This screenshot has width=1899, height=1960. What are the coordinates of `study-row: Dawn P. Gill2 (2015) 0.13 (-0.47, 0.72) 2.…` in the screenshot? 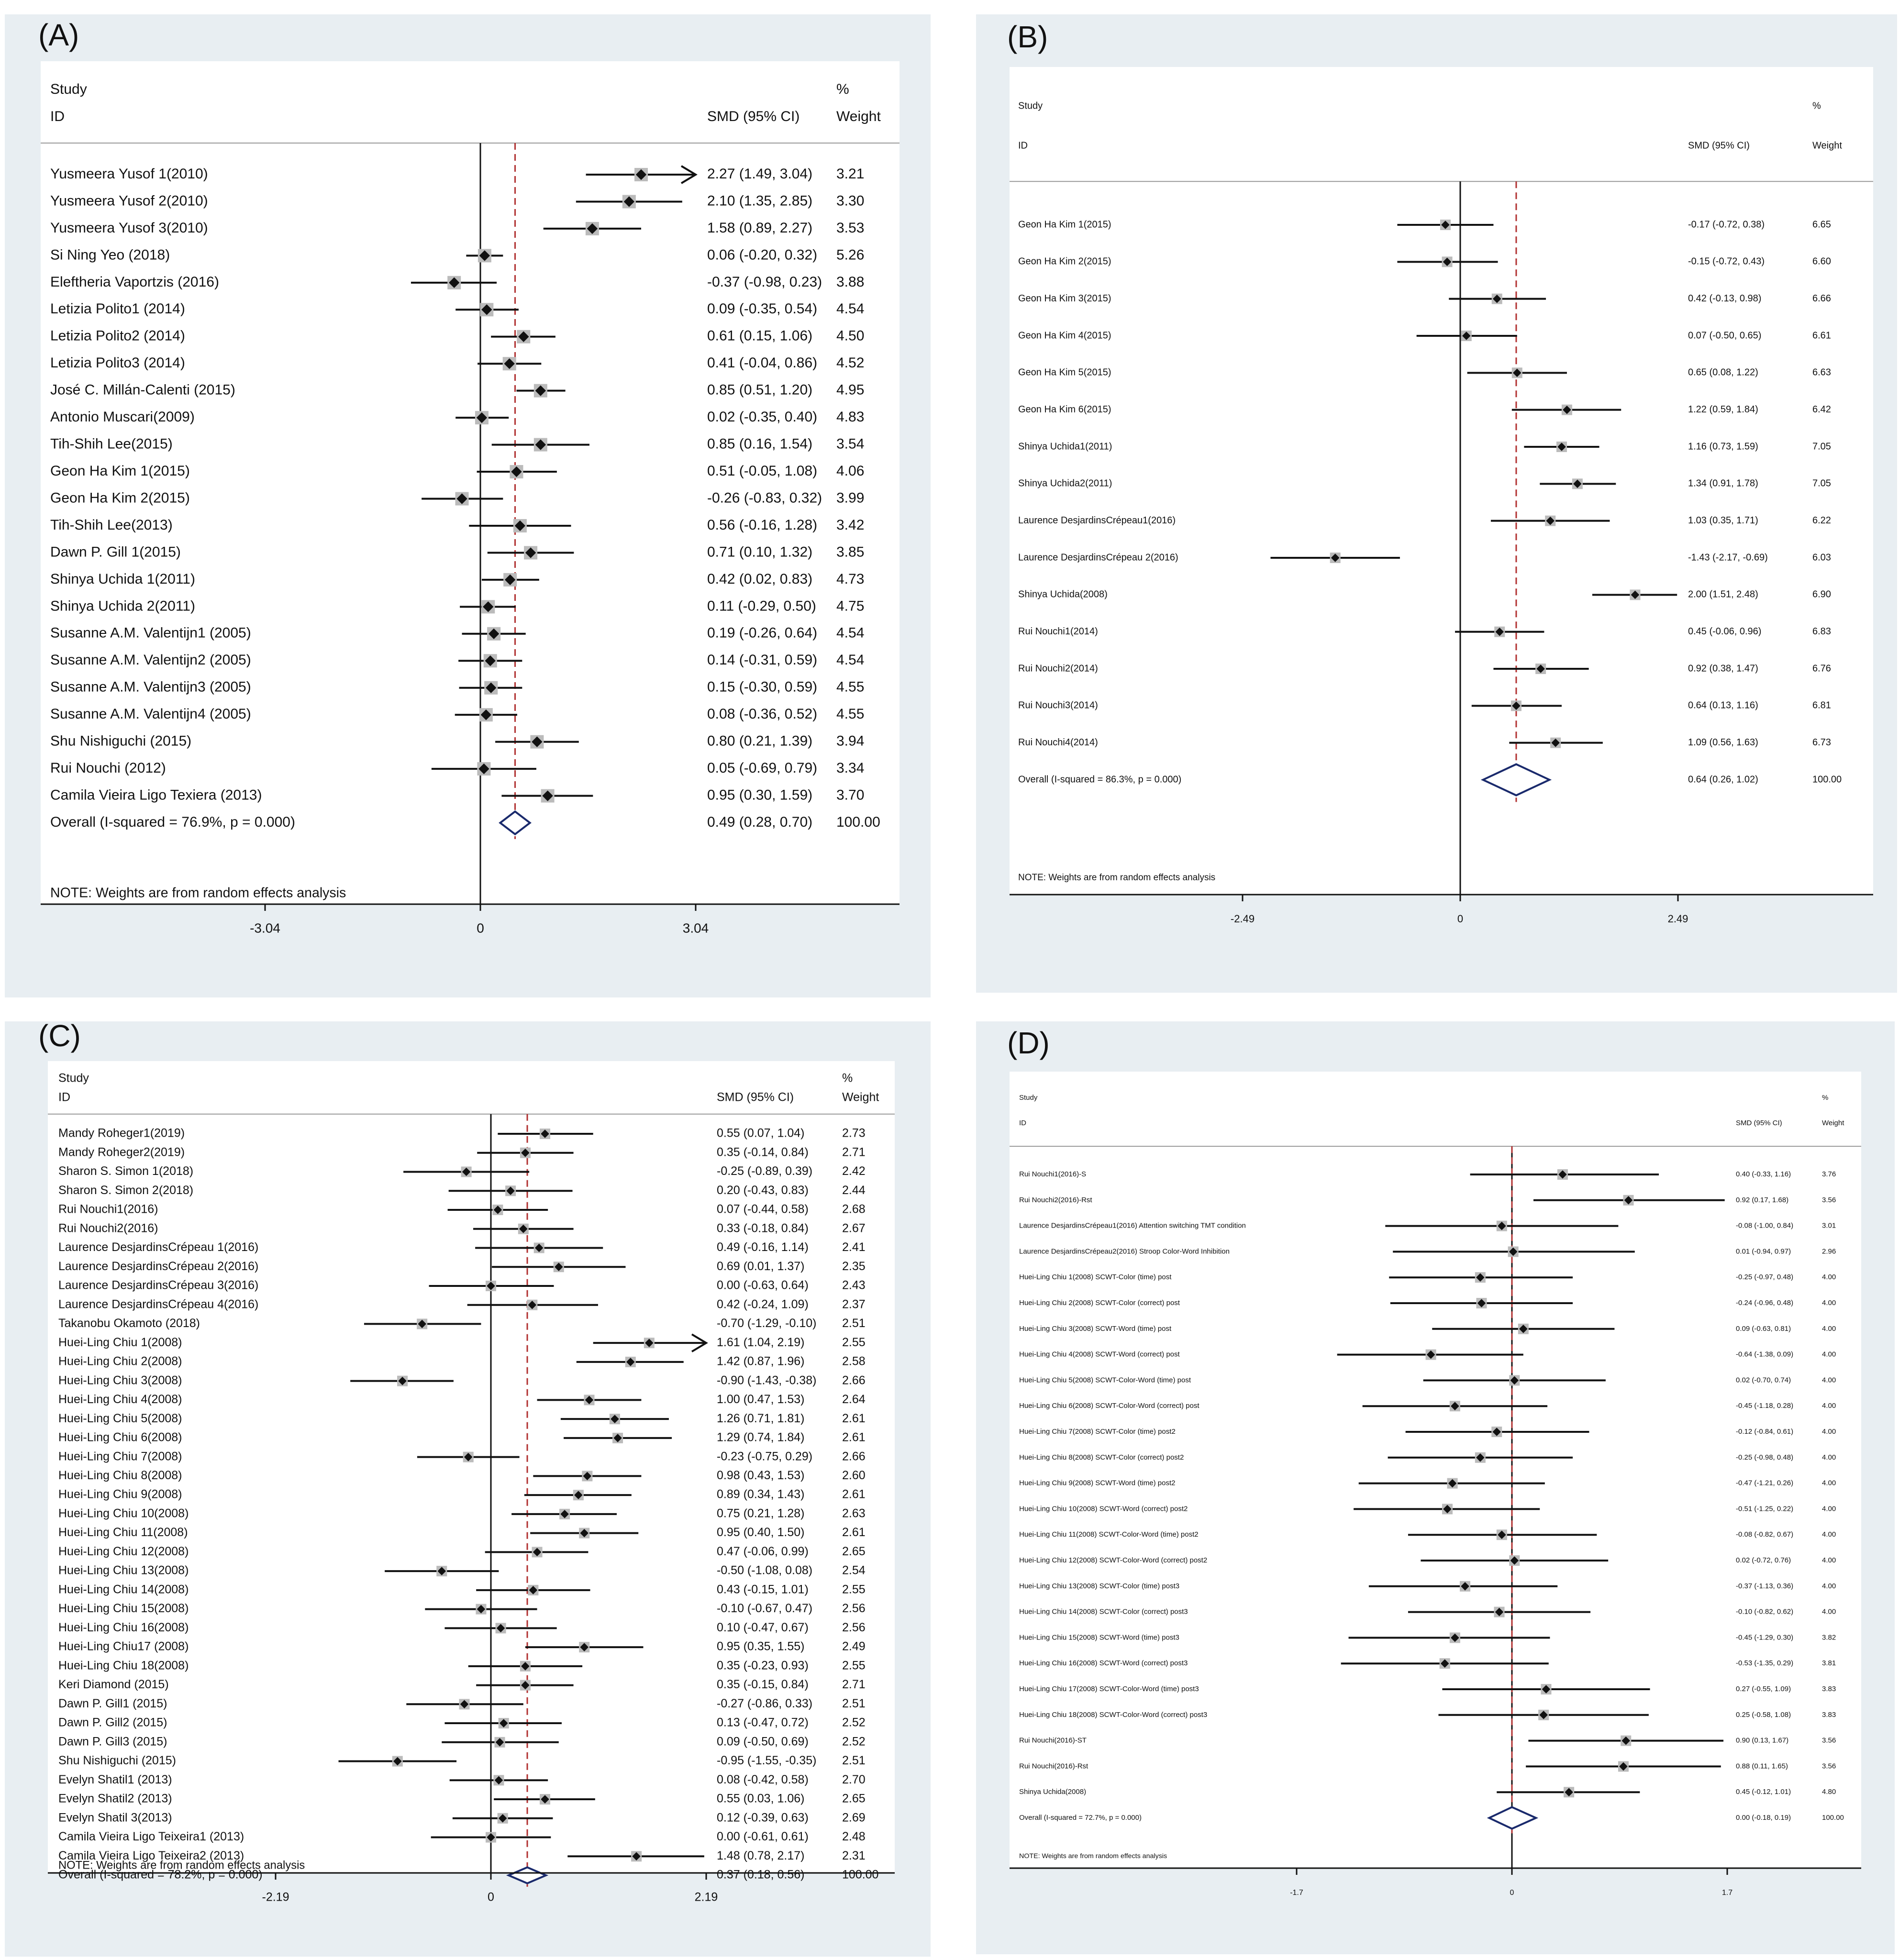 It's located at (462, 1722).